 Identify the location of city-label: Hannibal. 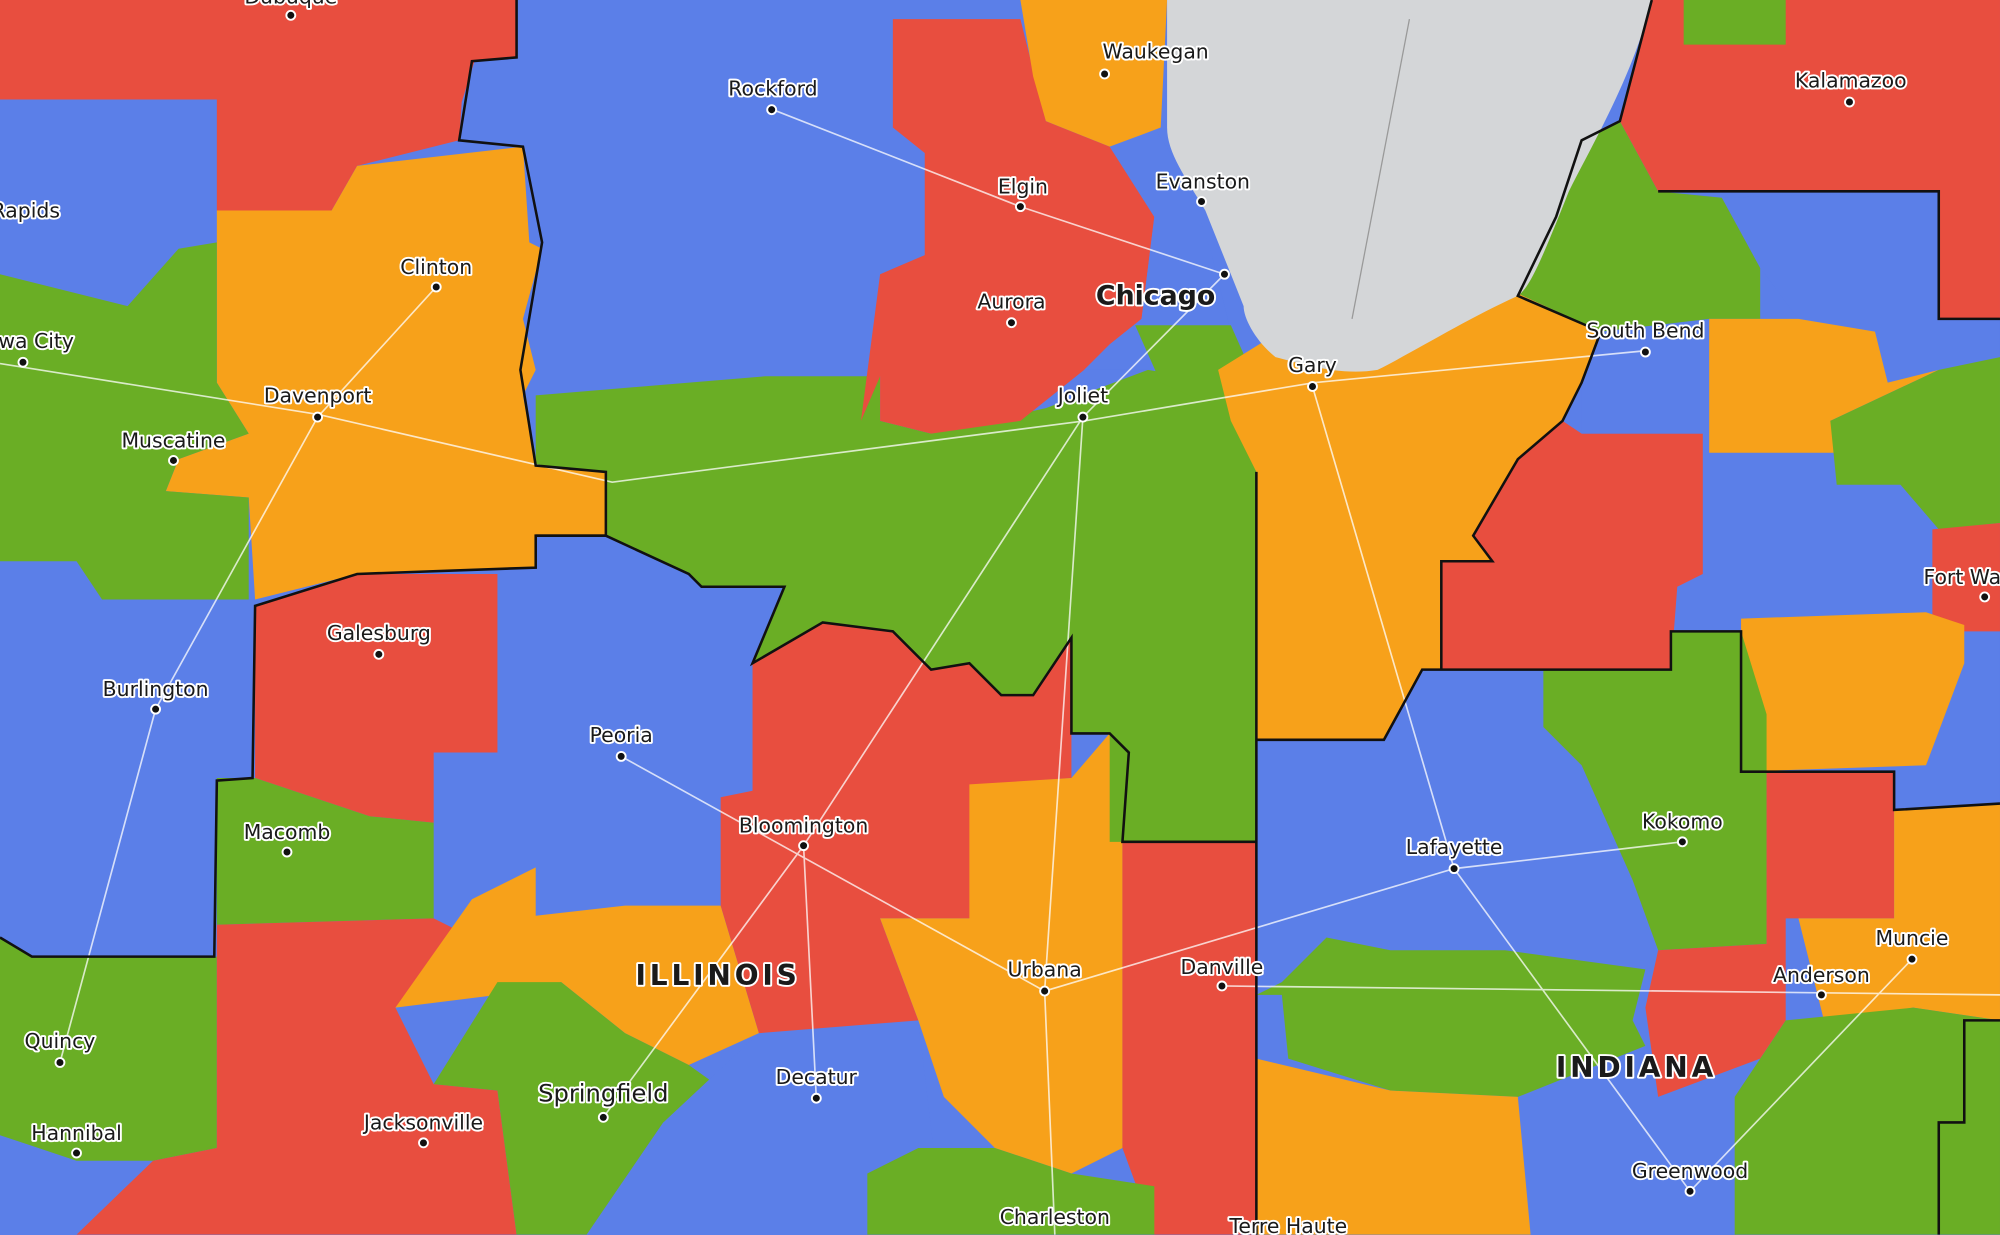
(76, 1133).